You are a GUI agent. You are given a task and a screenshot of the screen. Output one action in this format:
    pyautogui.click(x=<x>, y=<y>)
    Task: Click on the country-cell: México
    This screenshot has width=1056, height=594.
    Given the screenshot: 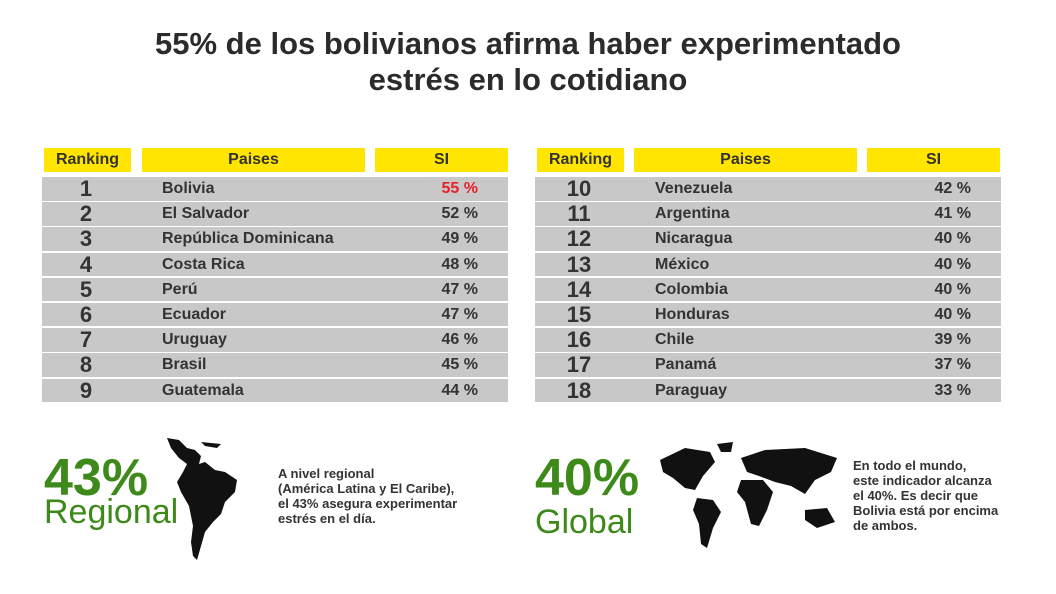 What is the action you would take?
    pyautogui.click(x=682, y=264)
    